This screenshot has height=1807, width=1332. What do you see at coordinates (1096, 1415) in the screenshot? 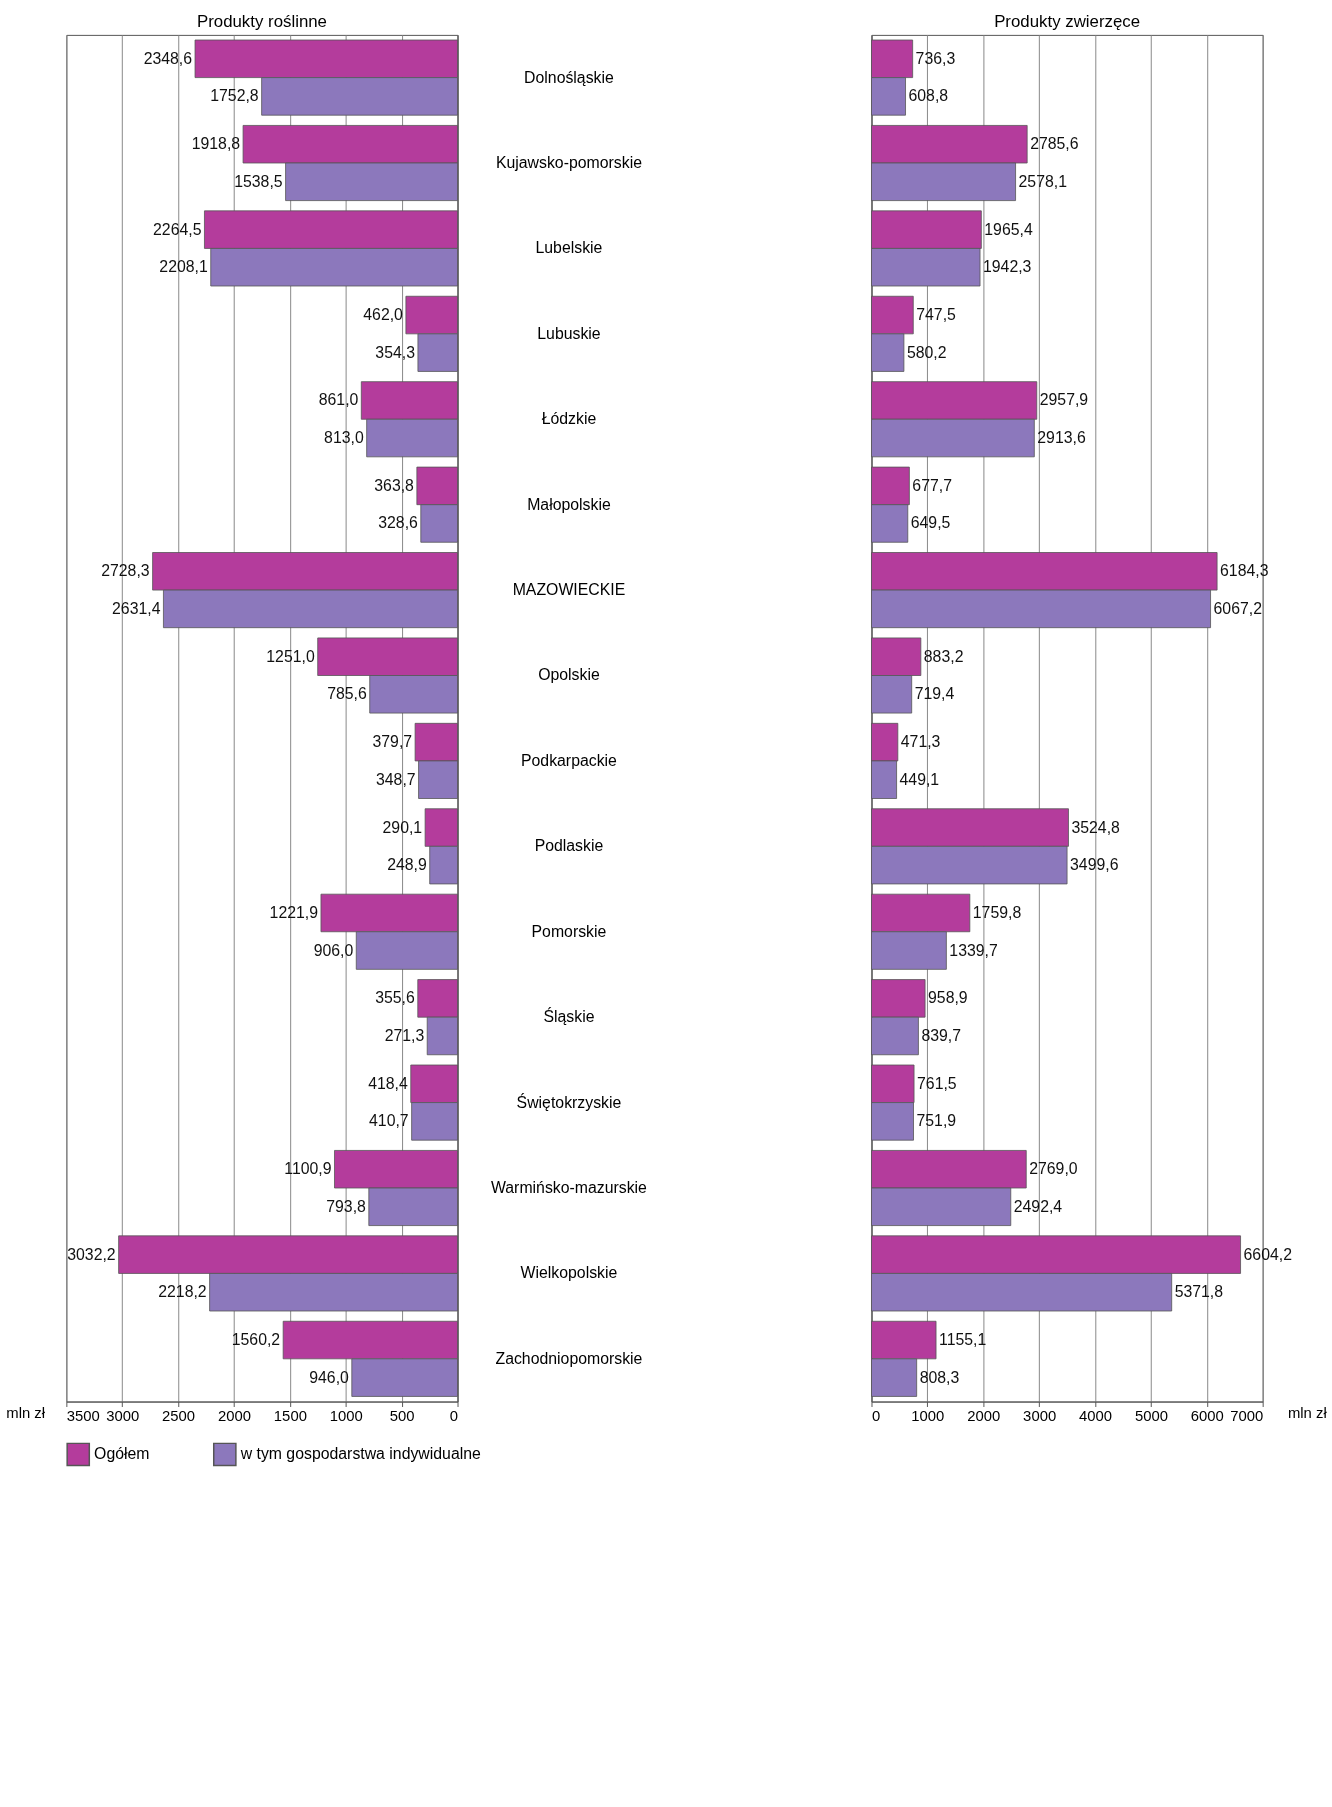
I see `x-tick-label: 4000` at bounding box center [1096, 1415].